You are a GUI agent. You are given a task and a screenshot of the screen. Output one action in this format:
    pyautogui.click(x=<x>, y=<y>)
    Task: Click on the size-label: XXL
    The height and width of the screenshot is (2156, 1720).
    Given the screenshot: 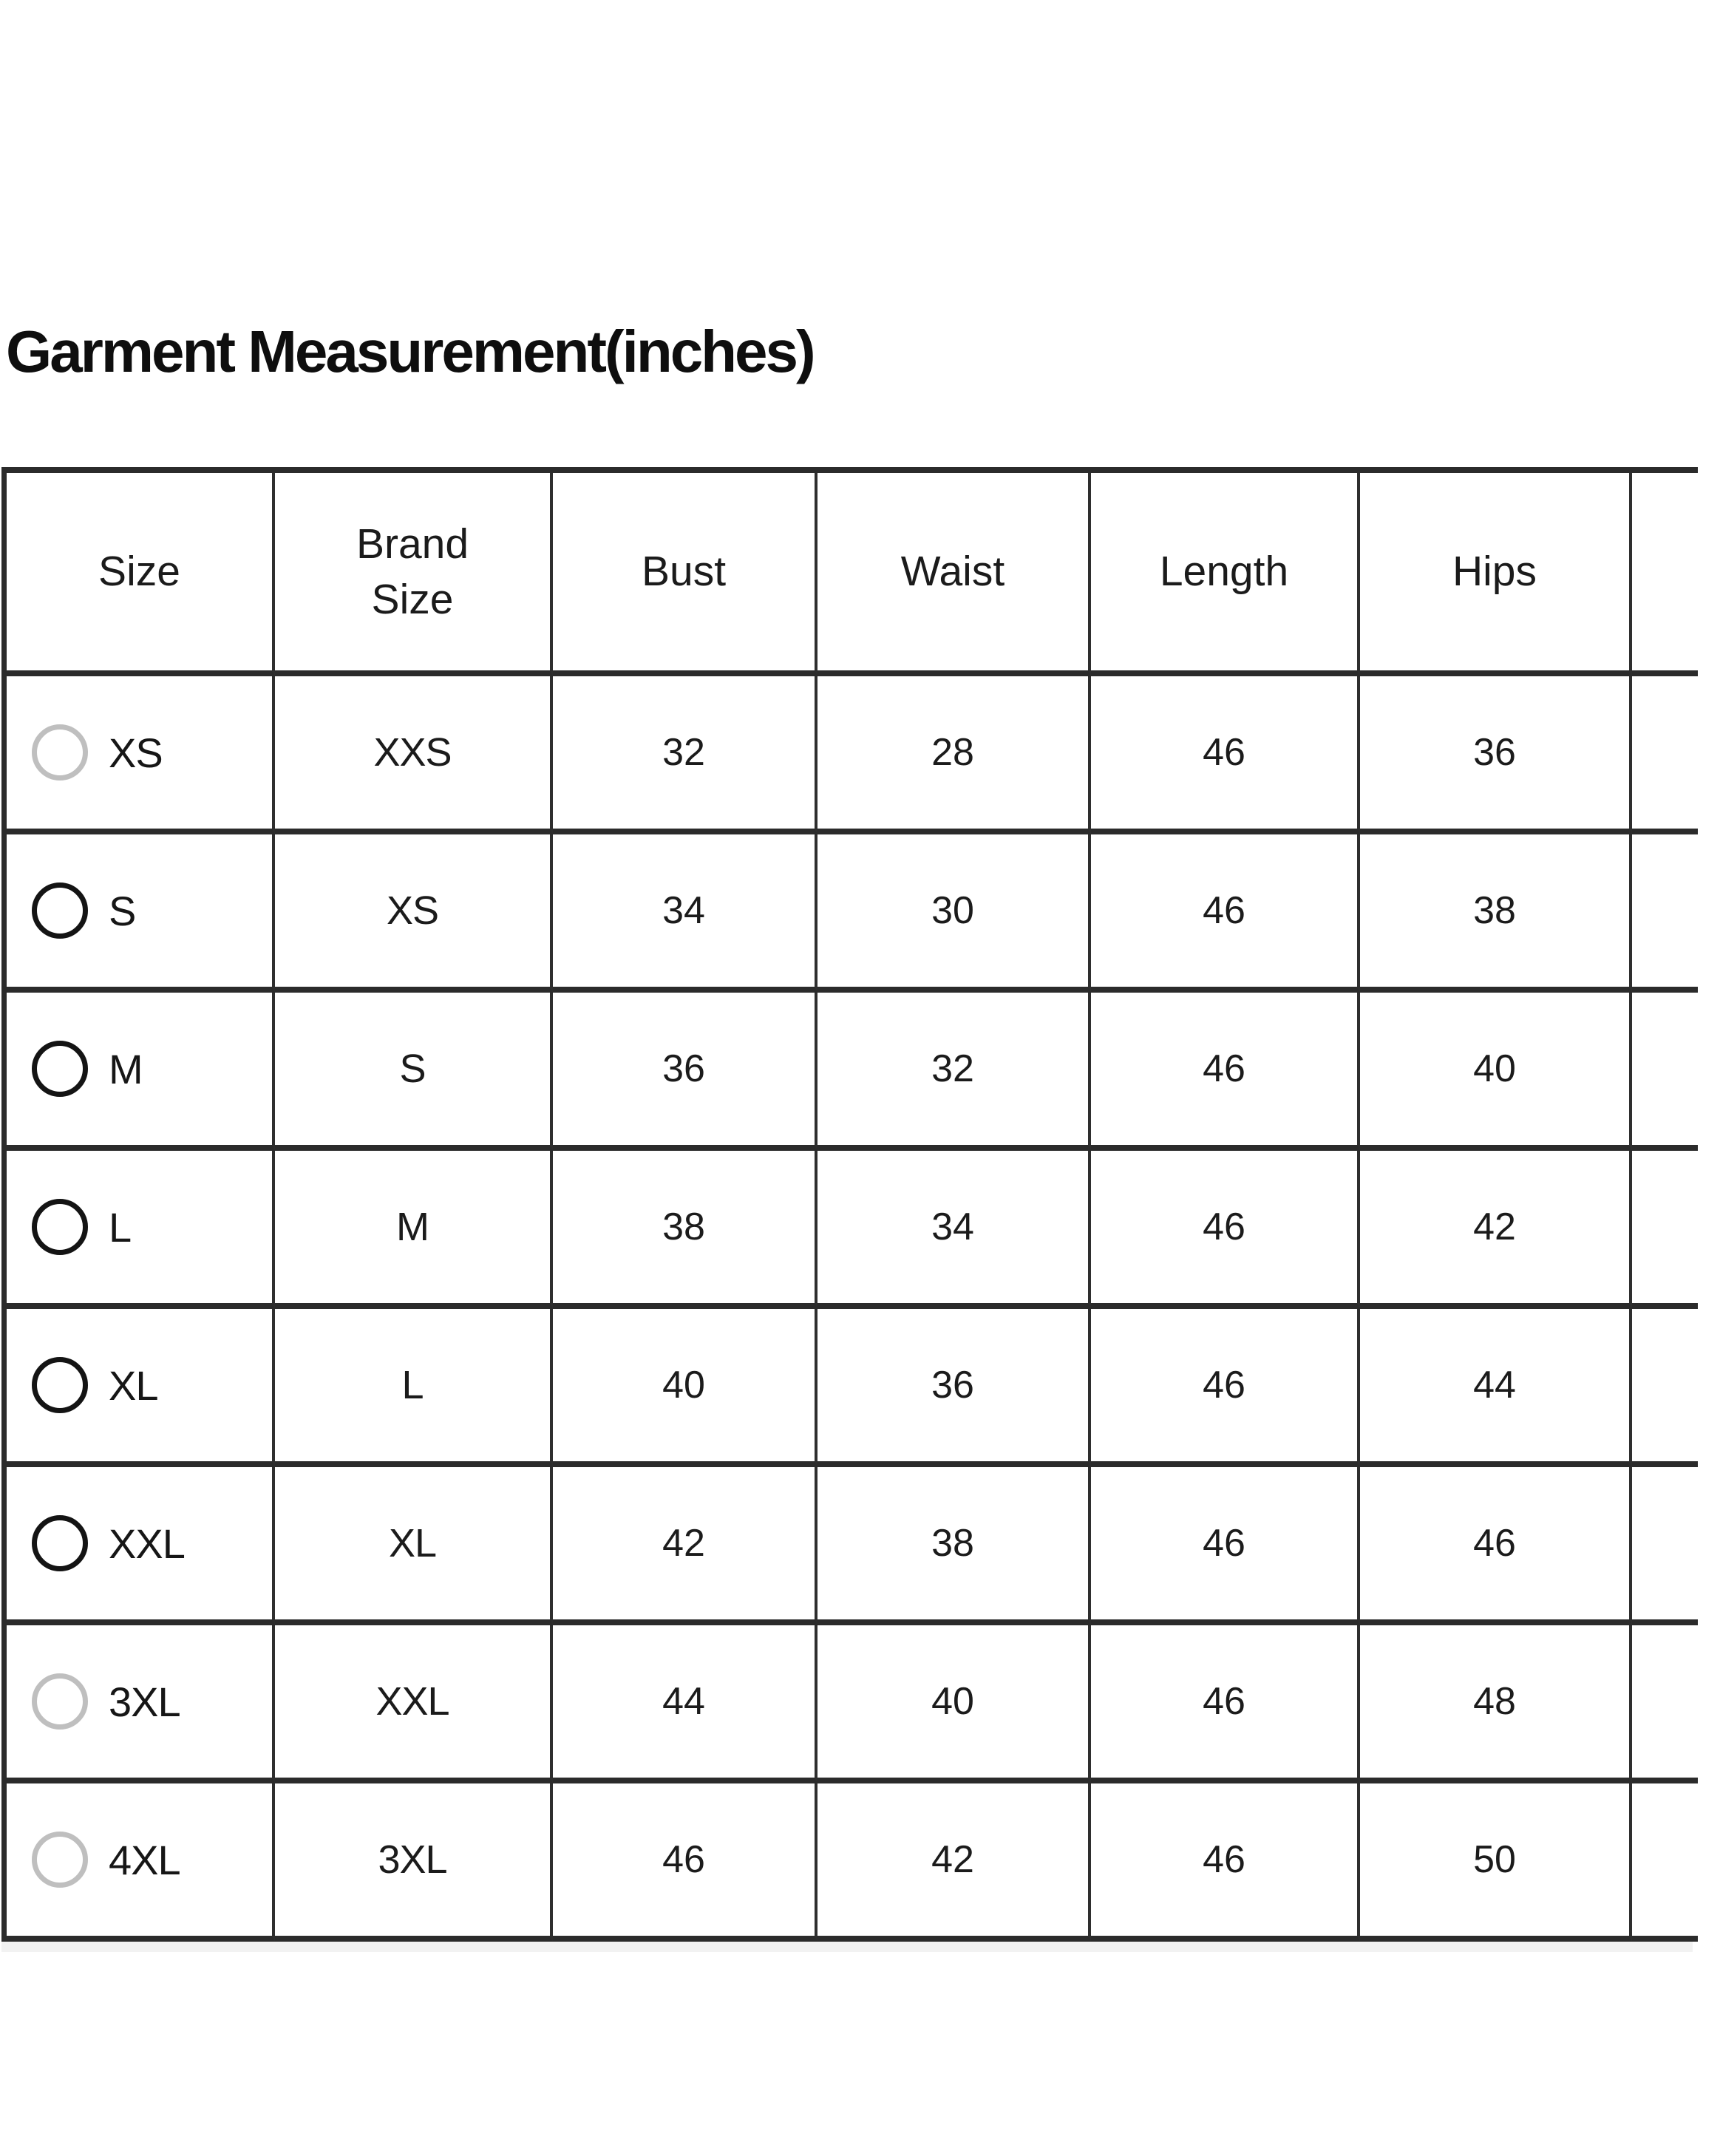 What is the action you would take?
    pyautogui.click(x=147, y=1543)
    